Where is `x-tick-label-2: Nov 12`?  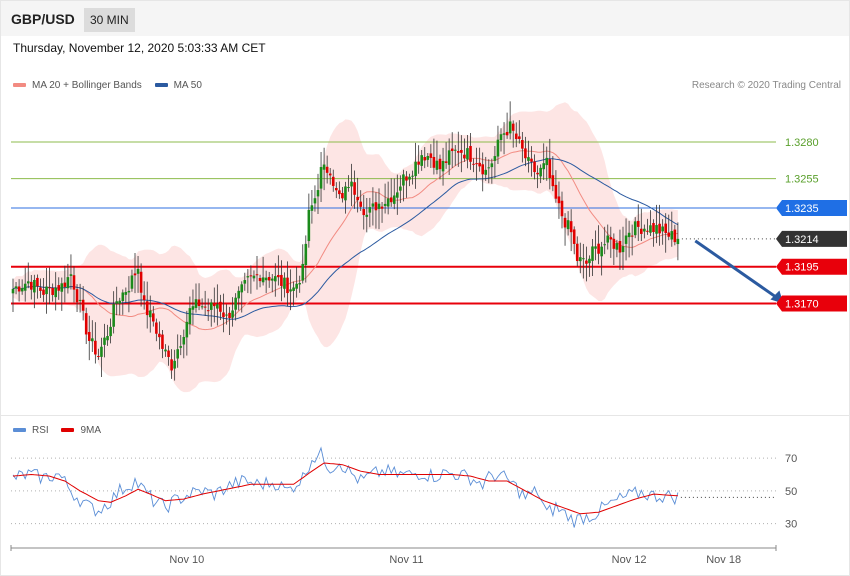 x-tick-label-2: Nov 12 is located at coordinates (629, 560).